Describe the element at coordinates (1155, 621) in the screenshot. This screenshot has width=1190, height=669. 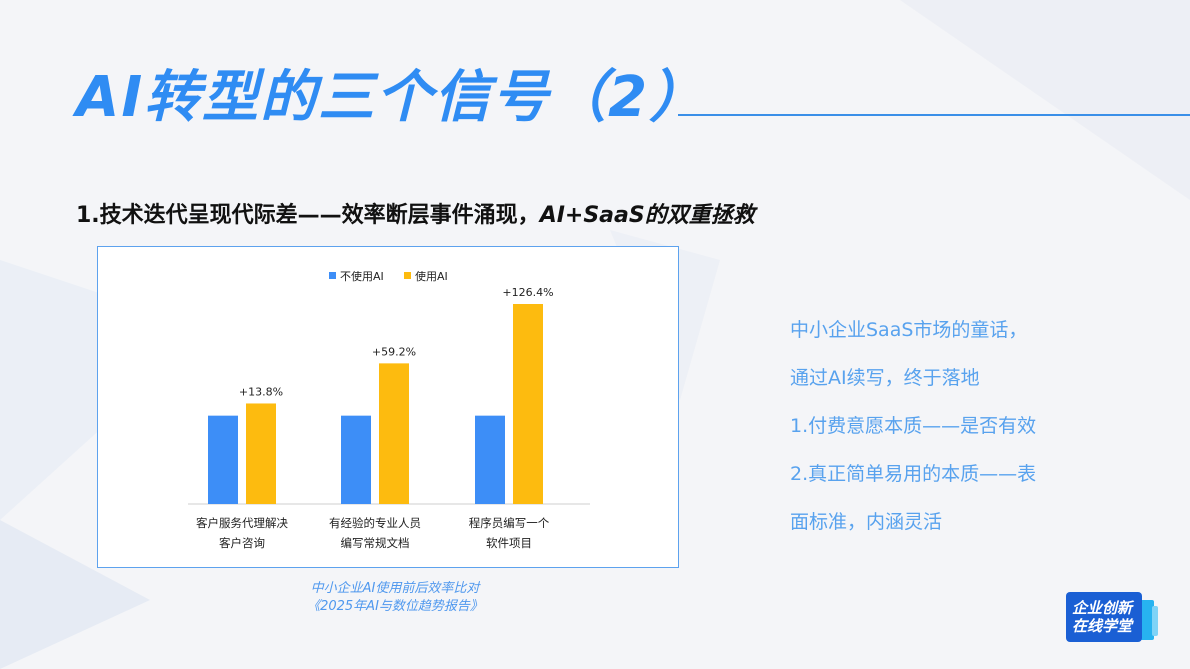
I see `logo-accent-light` at that location.